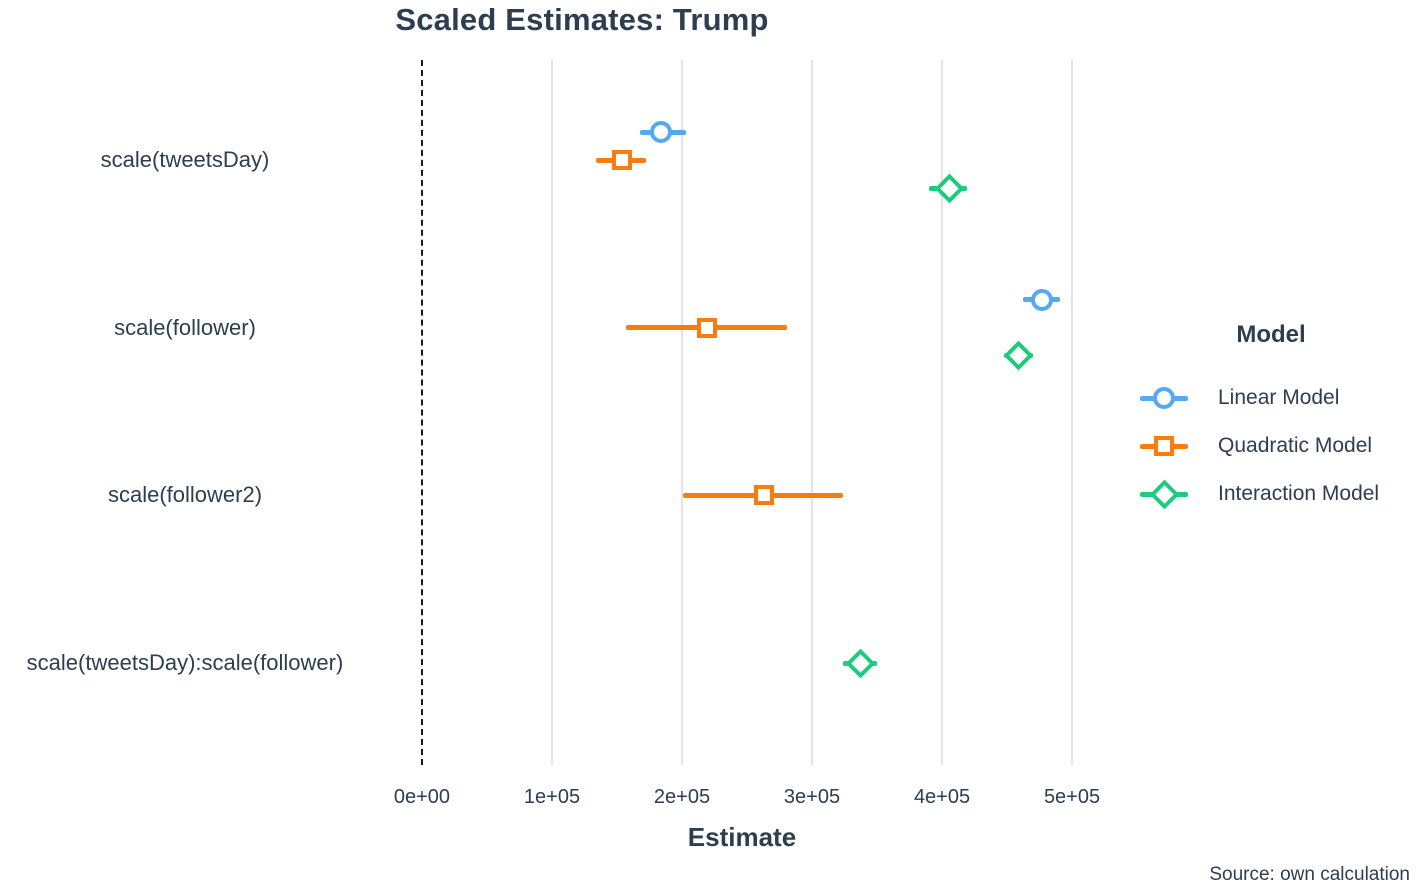 The image size is (1417, 889). I want to click on x-tick-label: 5e+05, so click(1072, 797).